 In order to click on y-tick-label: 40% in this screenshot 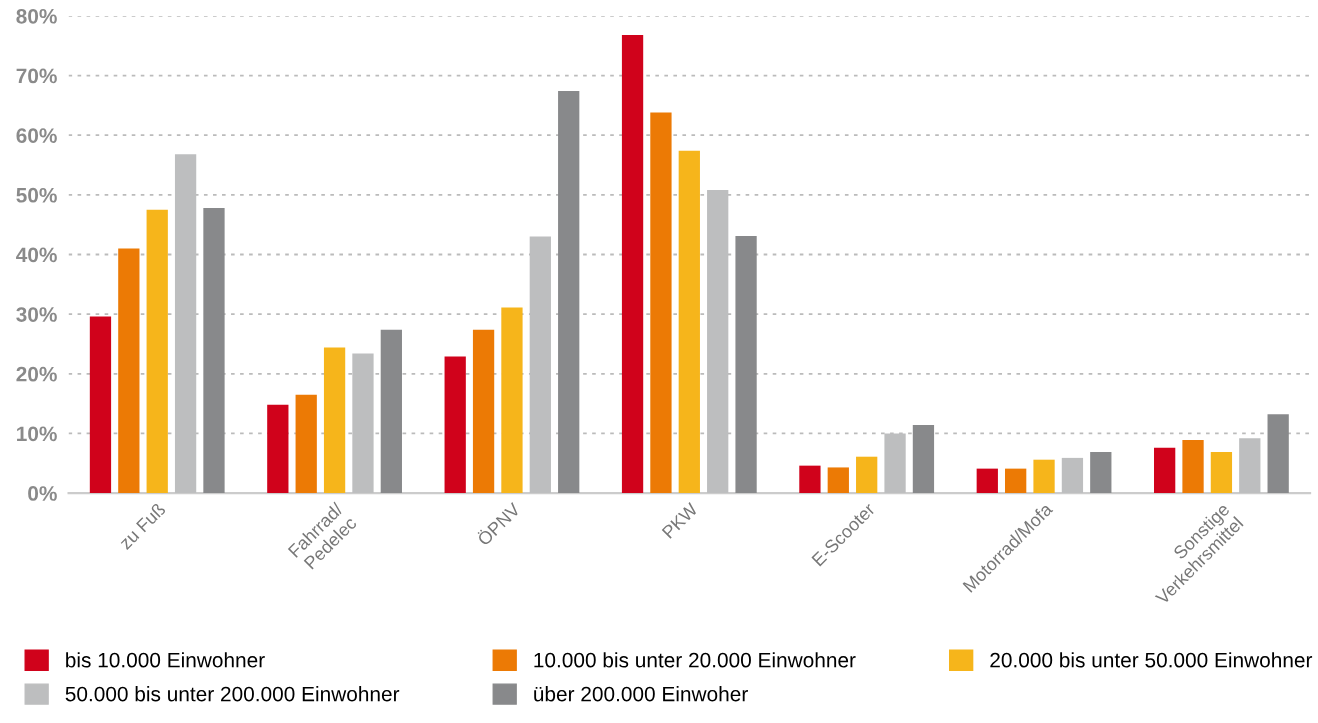, I will do `click(36, 255)`.